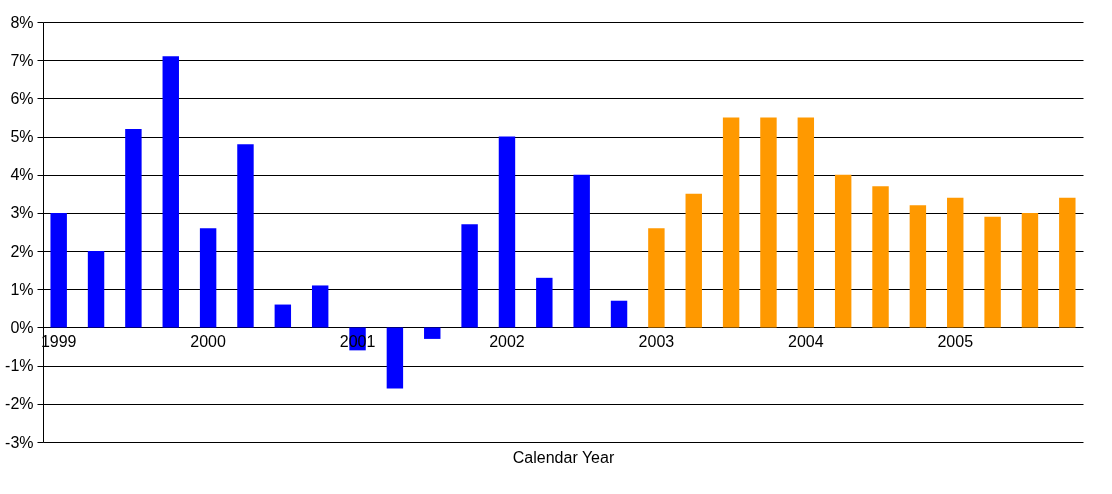 The height and width of the screenshot is (494, 1112). I want to click on x-tick-label: 2005, so click(955, 341).